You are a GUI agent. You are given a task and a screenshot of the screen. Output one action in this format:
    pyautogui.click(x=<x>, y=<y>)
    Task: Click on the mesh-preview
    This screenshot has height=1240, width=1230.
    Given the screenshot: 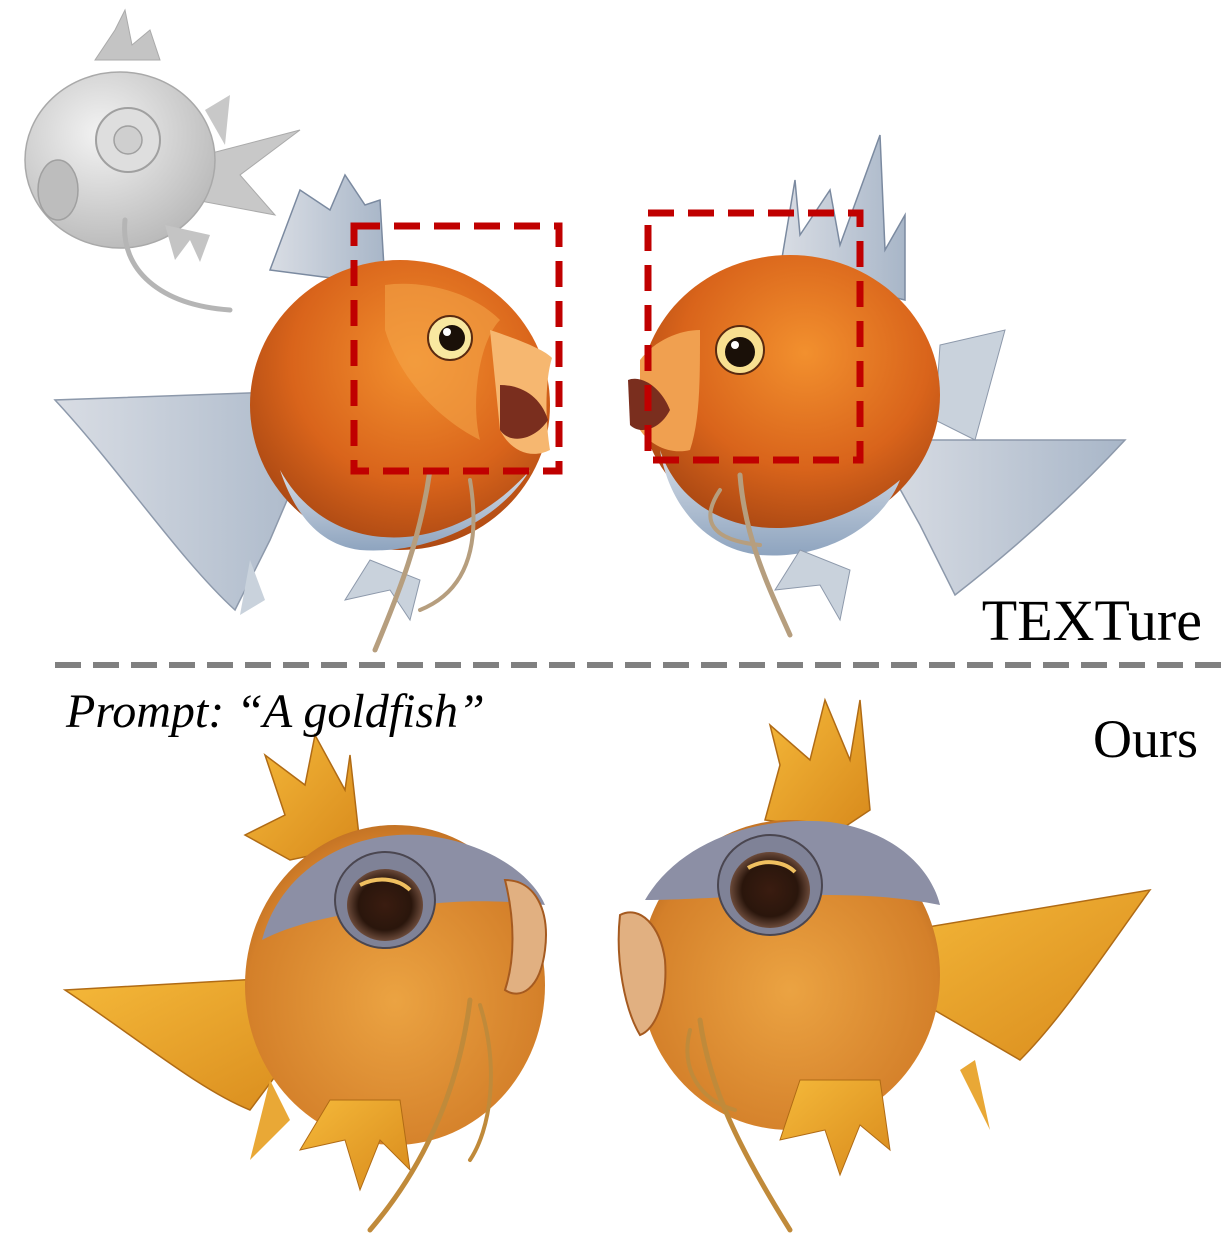 What is the action you would take?
    pyautogui.click(x=162, y=160)
    